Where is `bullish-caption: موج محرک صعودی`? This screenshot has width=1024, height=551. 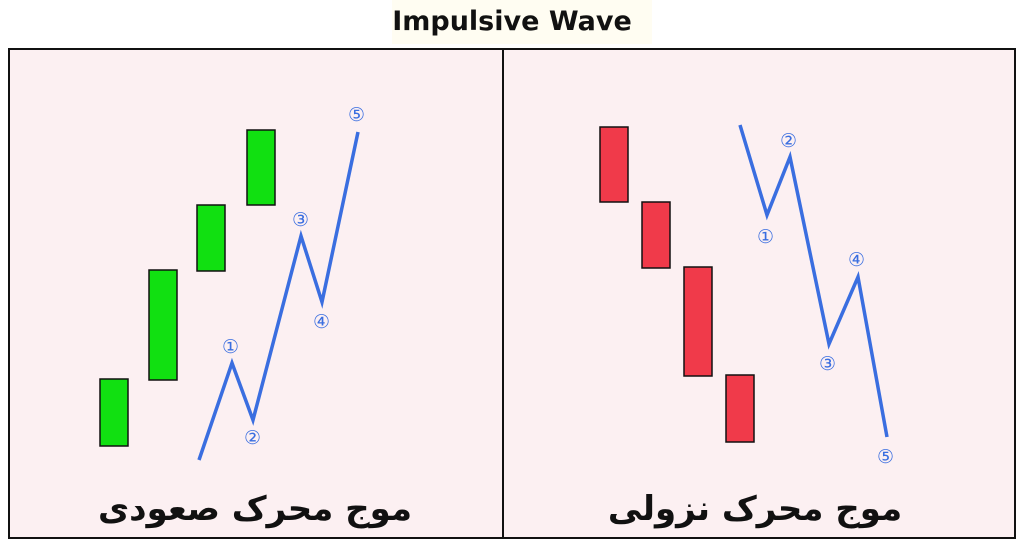
bullish-caption: موج محرک صعودی is located at coordinates (255, 509).